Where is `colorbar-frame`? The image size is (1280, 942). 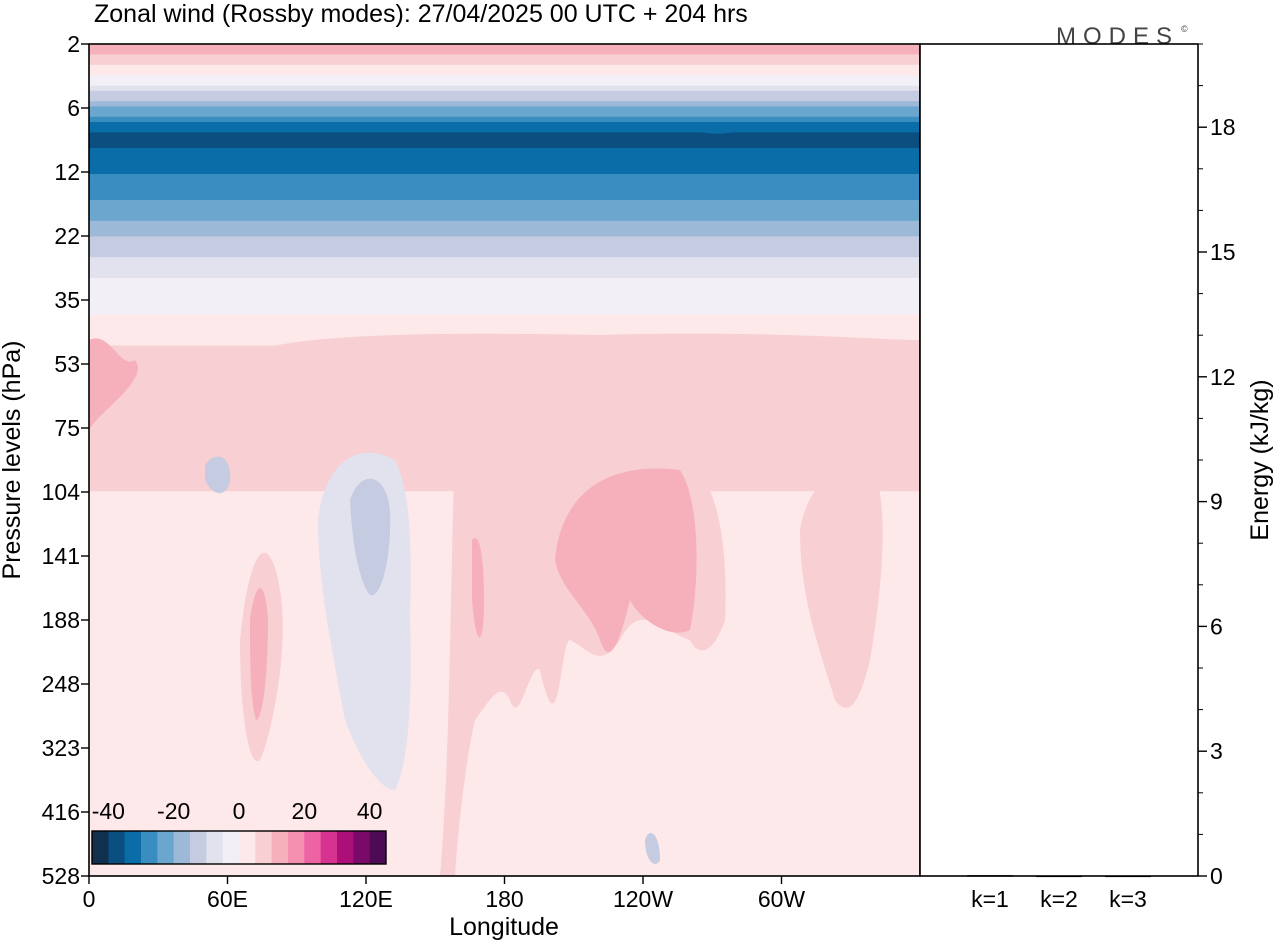 colorbar-frame is located at coordinates (239, 847).